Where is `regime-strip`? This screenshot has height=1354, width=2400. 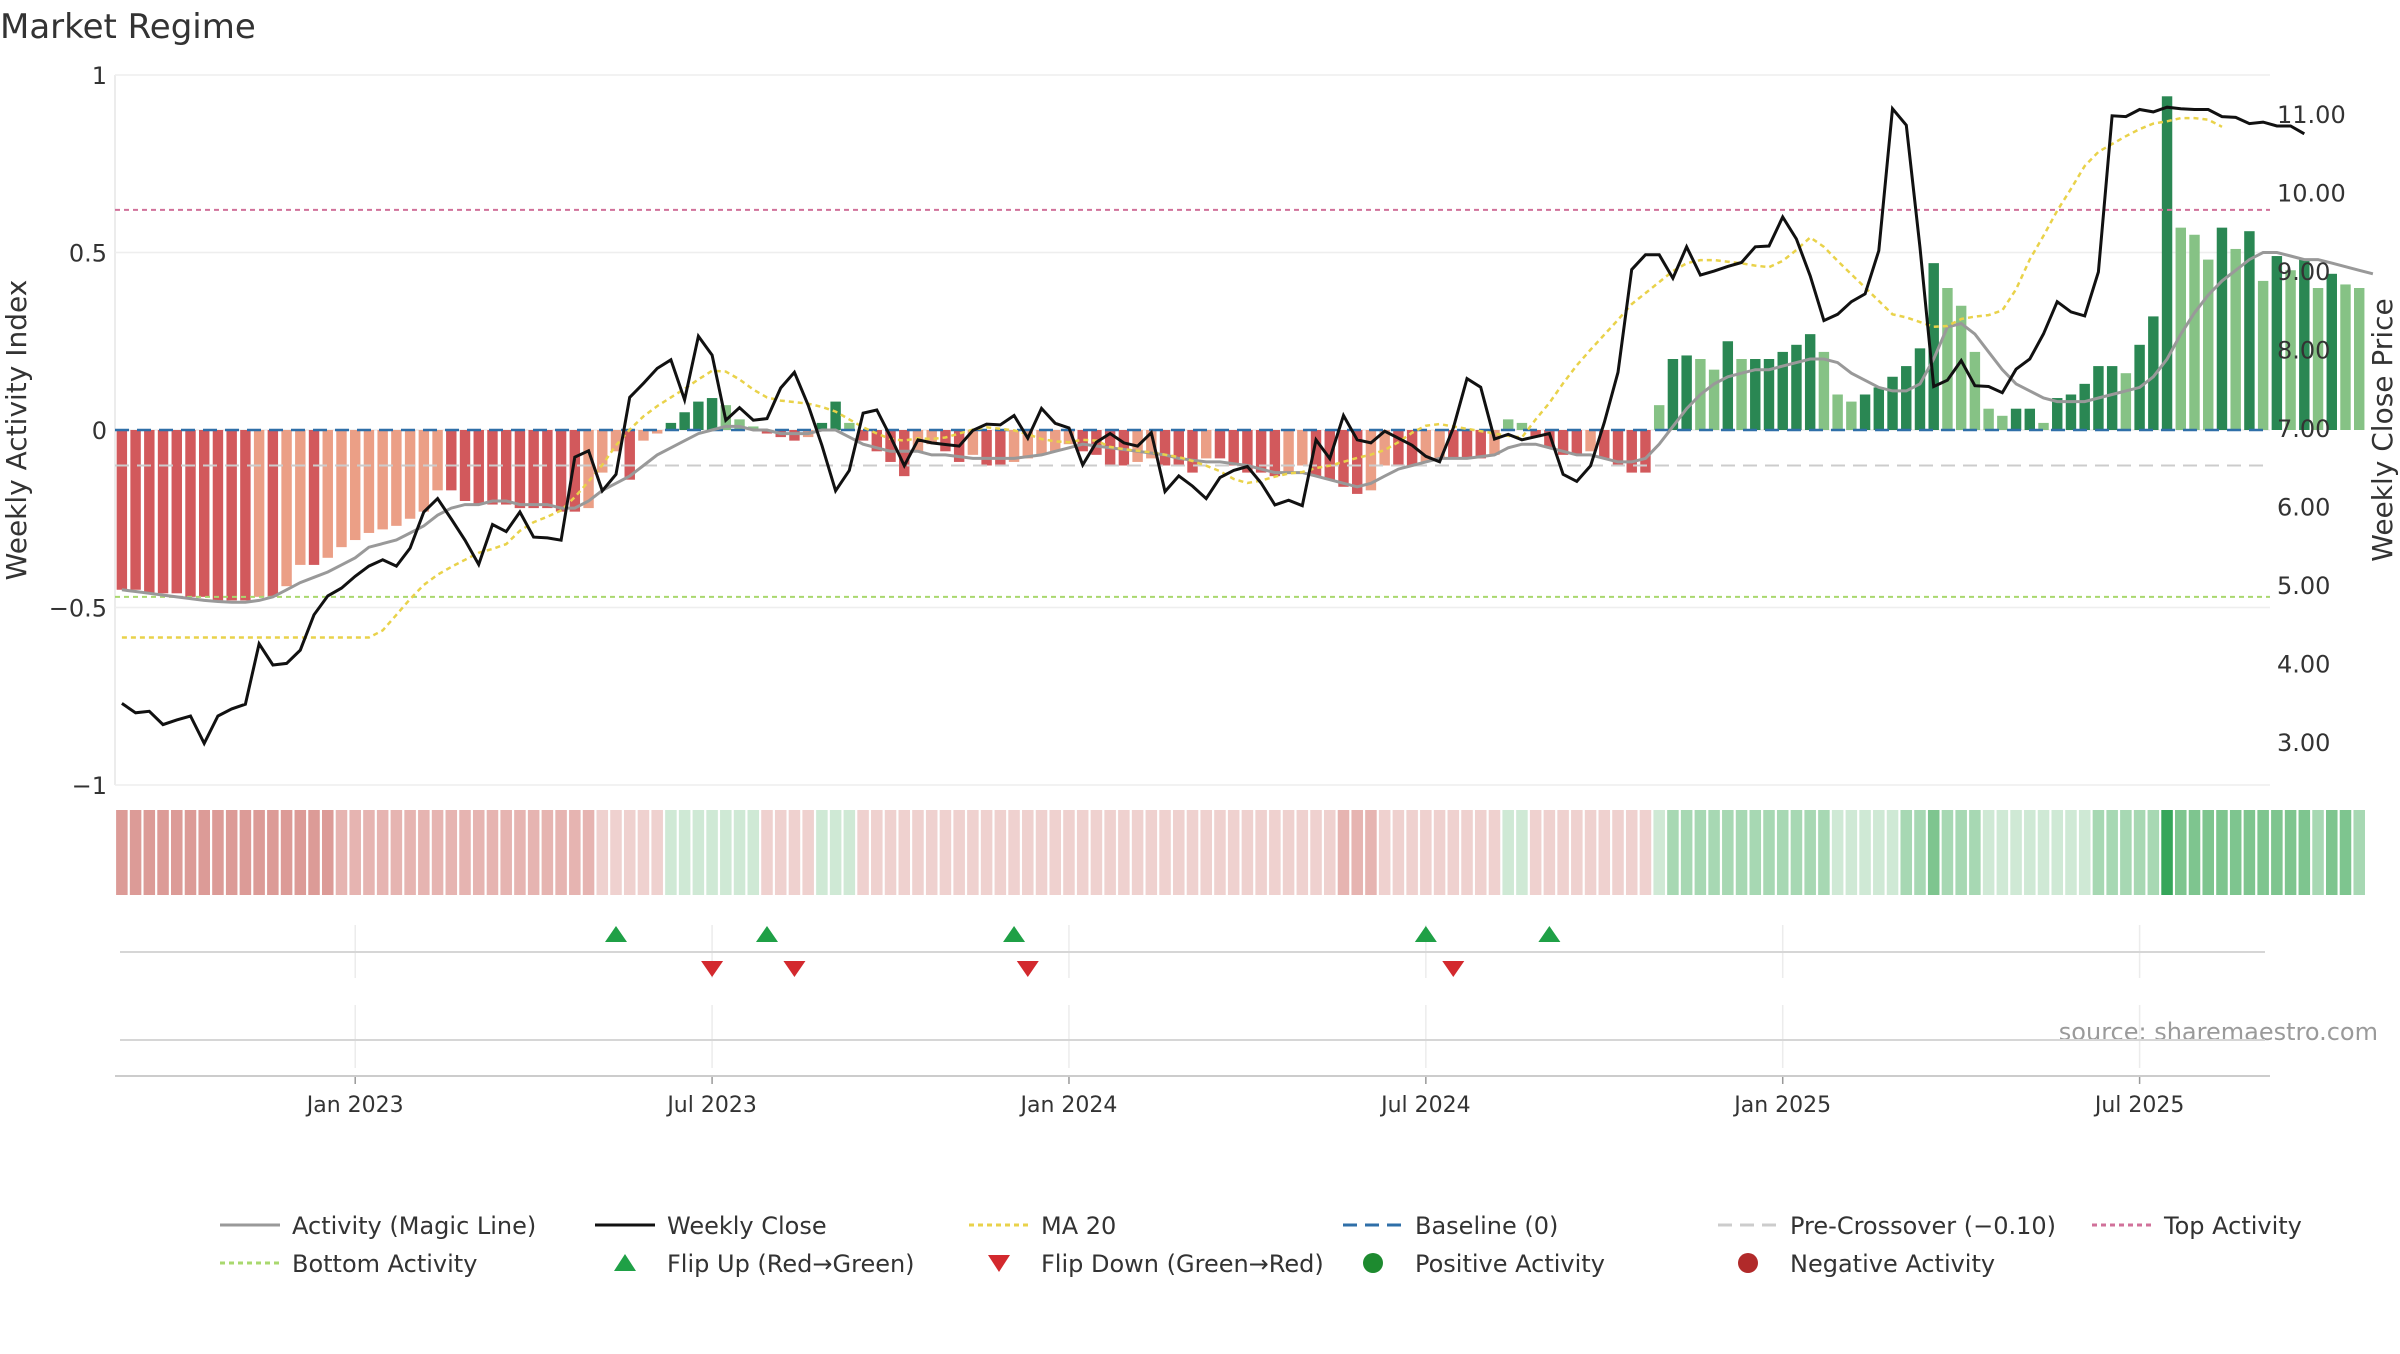 regime-strip is located at coordinates (1240, 852).